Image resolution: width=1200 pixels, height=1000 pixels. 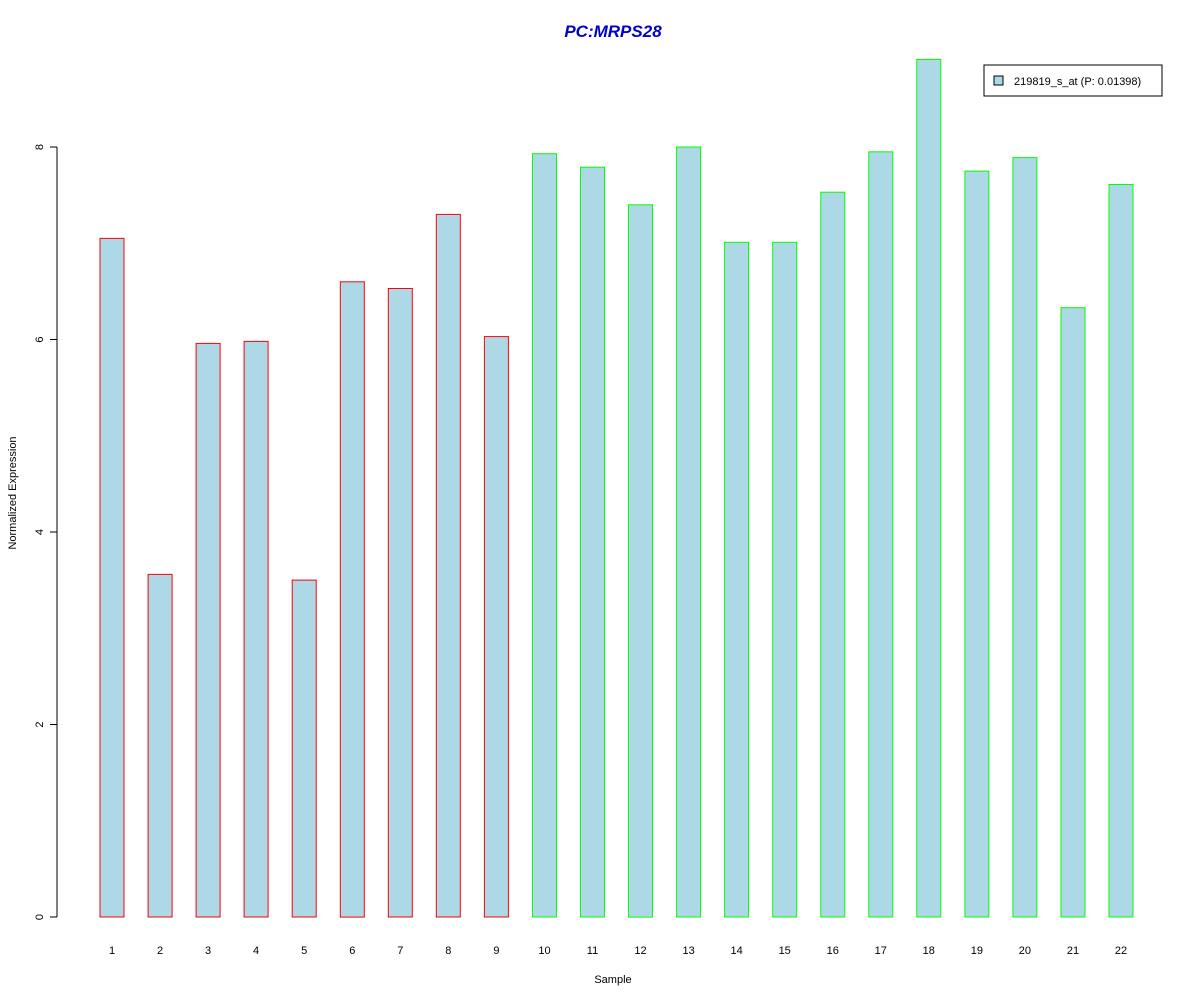 What do you see at coordinates (256, 951) in the screenshot?
I see `x-tick-label: 4` at bounding box center [256, 951].